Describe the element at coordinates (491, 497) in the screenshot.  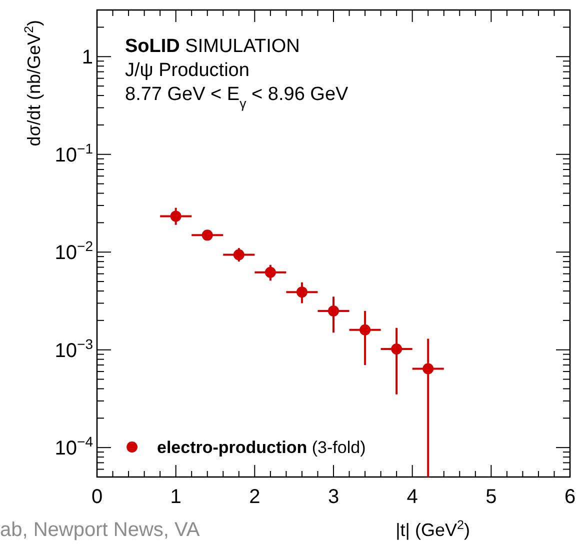
I see `x-tick-label: 5` at that location.